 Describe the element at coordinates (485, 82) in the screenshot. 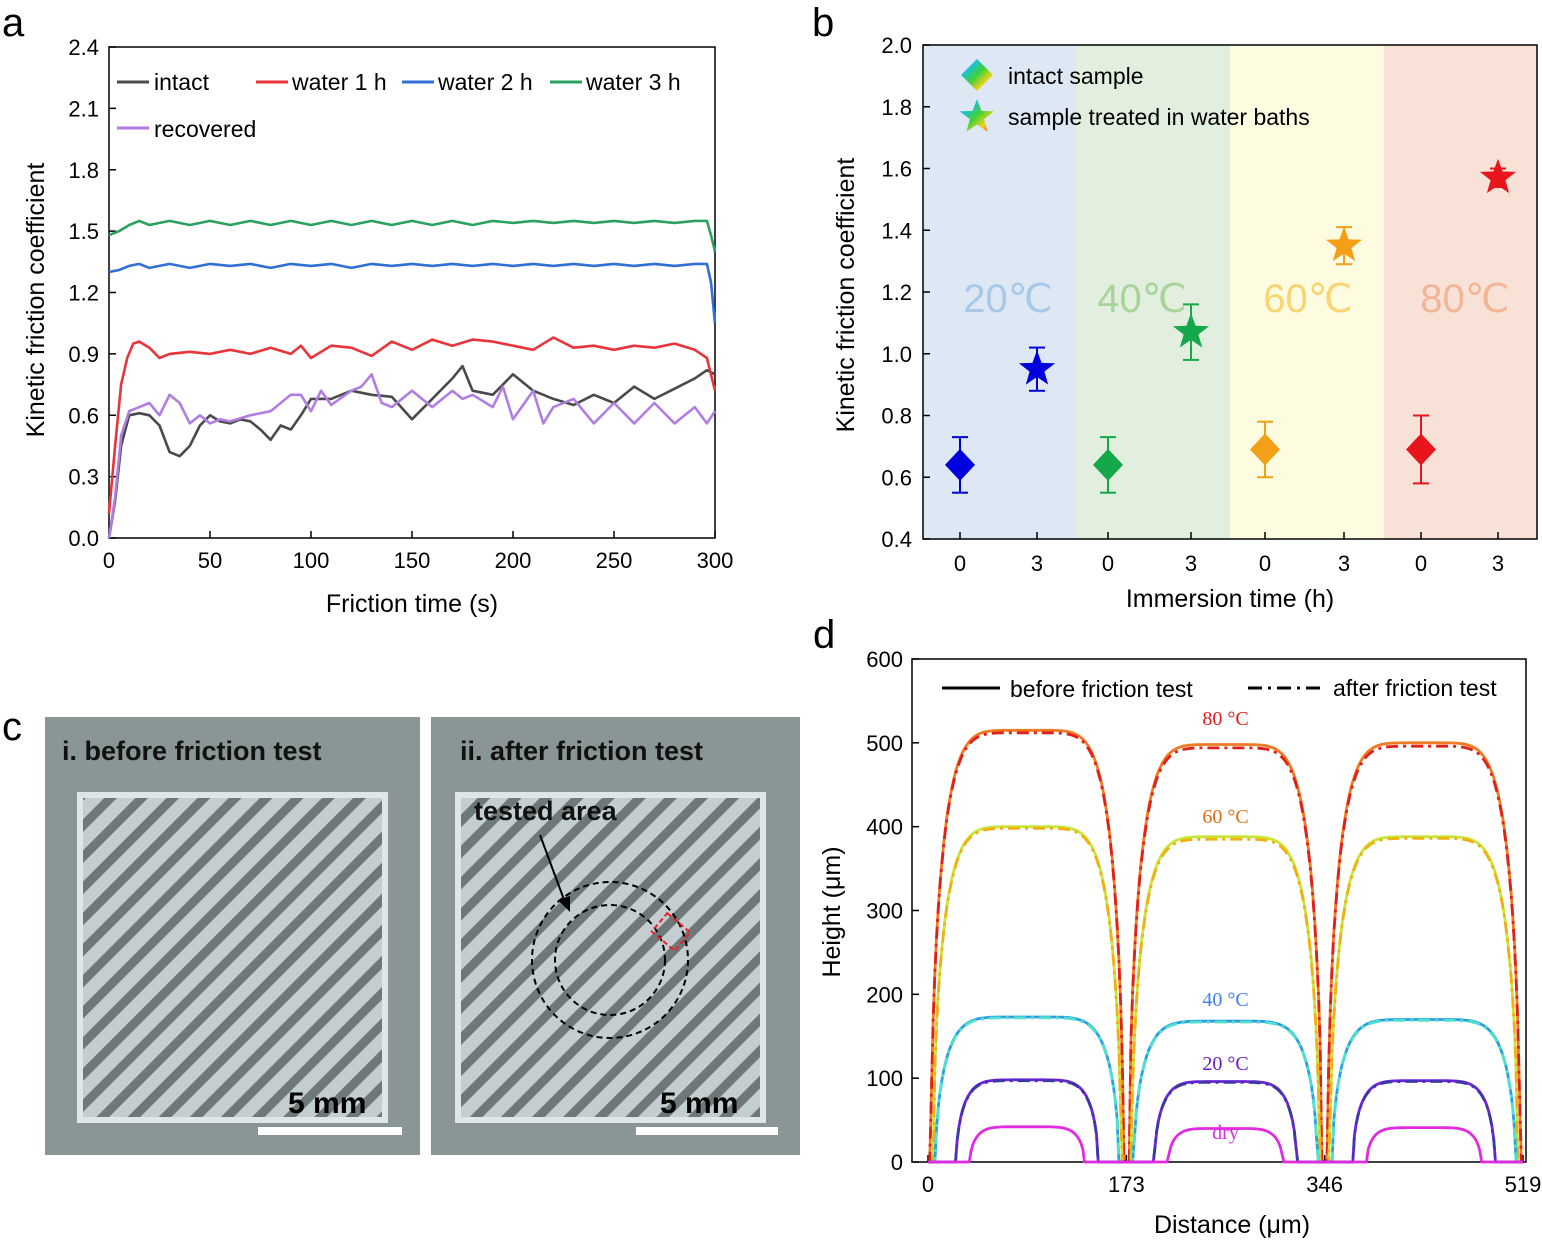

I see `legend-water2: water 2 h` at that location.